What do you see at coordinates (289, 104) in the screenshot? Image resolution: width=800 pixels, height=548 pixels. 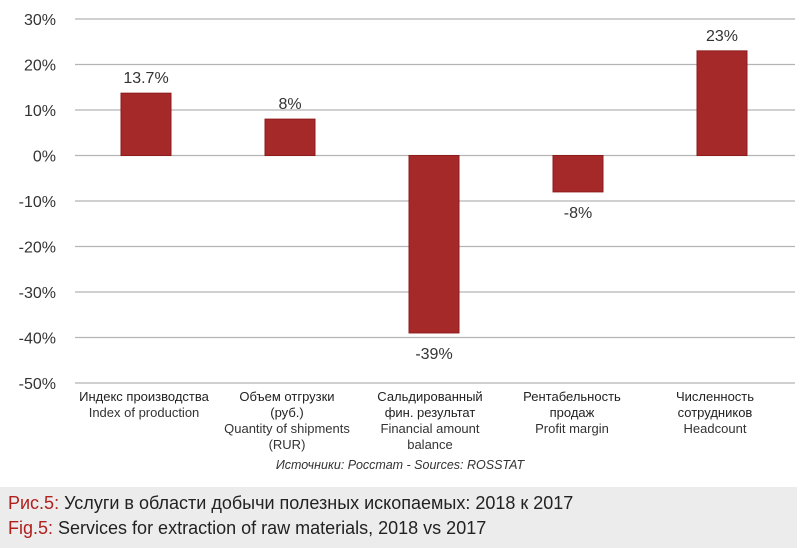 I see `data-label: 8%` at bounding box center [289, 104].